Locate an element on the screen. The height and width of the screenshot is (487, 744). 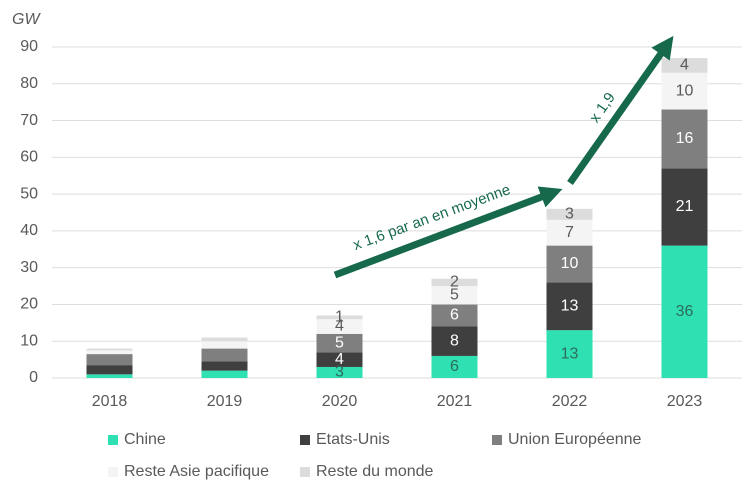
data-label: 8 is located at coordinates (454, 340).